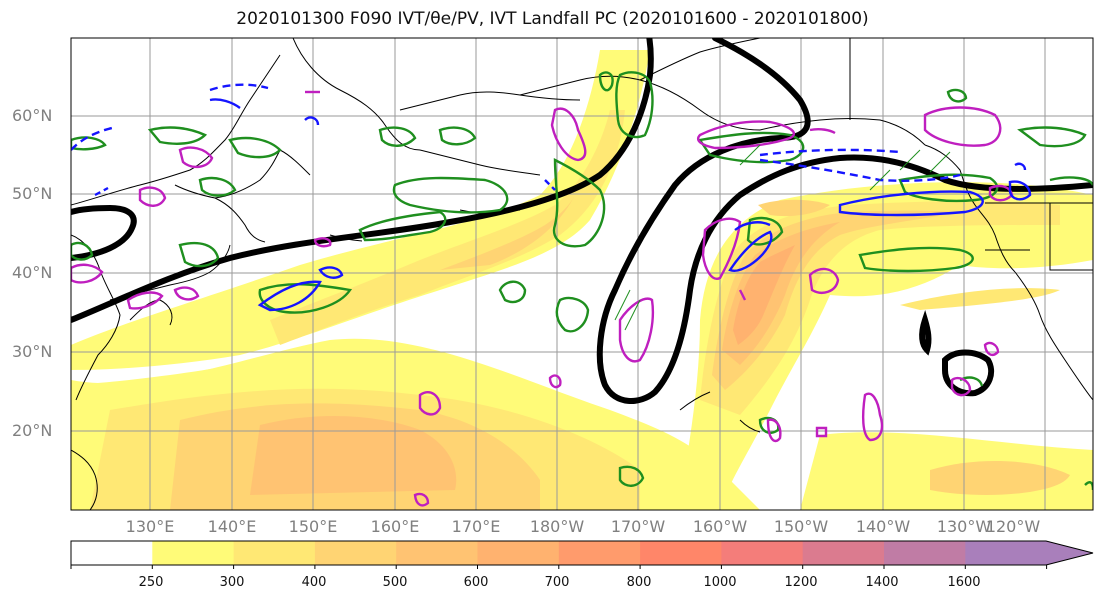  I want to click on lon-label-150w: 150°W, so click(801, 526).